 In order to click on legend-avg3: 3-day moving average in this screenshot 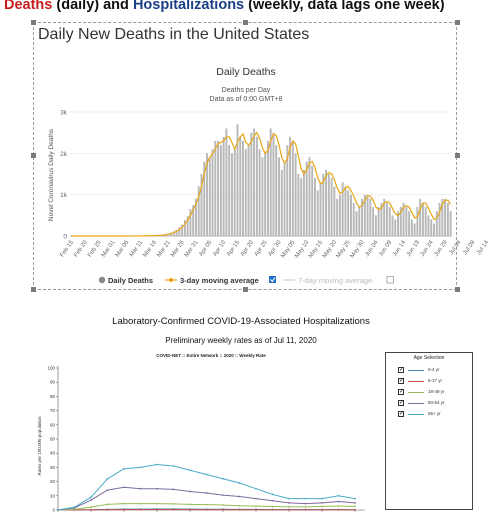, I will do `click(219, 280)`.